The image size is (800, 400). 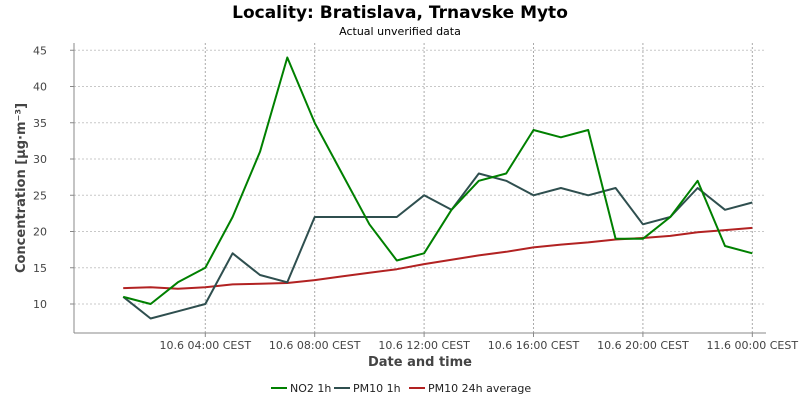 What do you see at coordinates (377, 388) in the screenshot?
I see `legend-label: PM10 1h` at bounding box center [377, 388].